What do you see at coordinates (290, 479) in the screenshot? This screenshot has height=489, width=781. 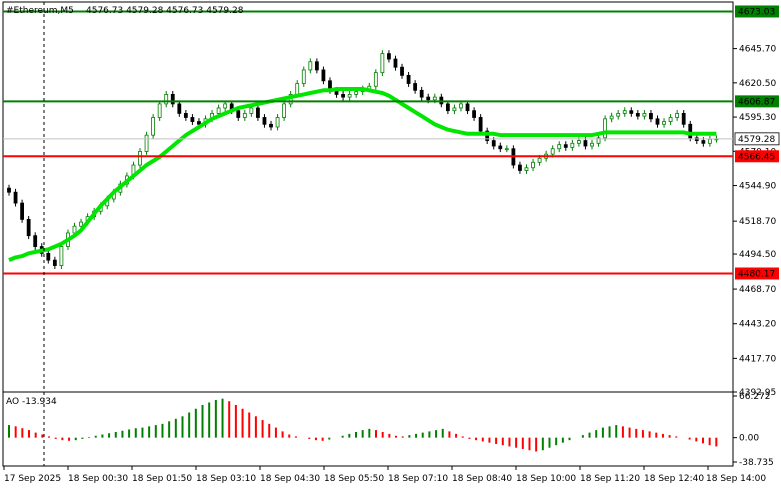 I see `time-axis-label: 18 Sep 04:30` at bounding box center [290, 479].